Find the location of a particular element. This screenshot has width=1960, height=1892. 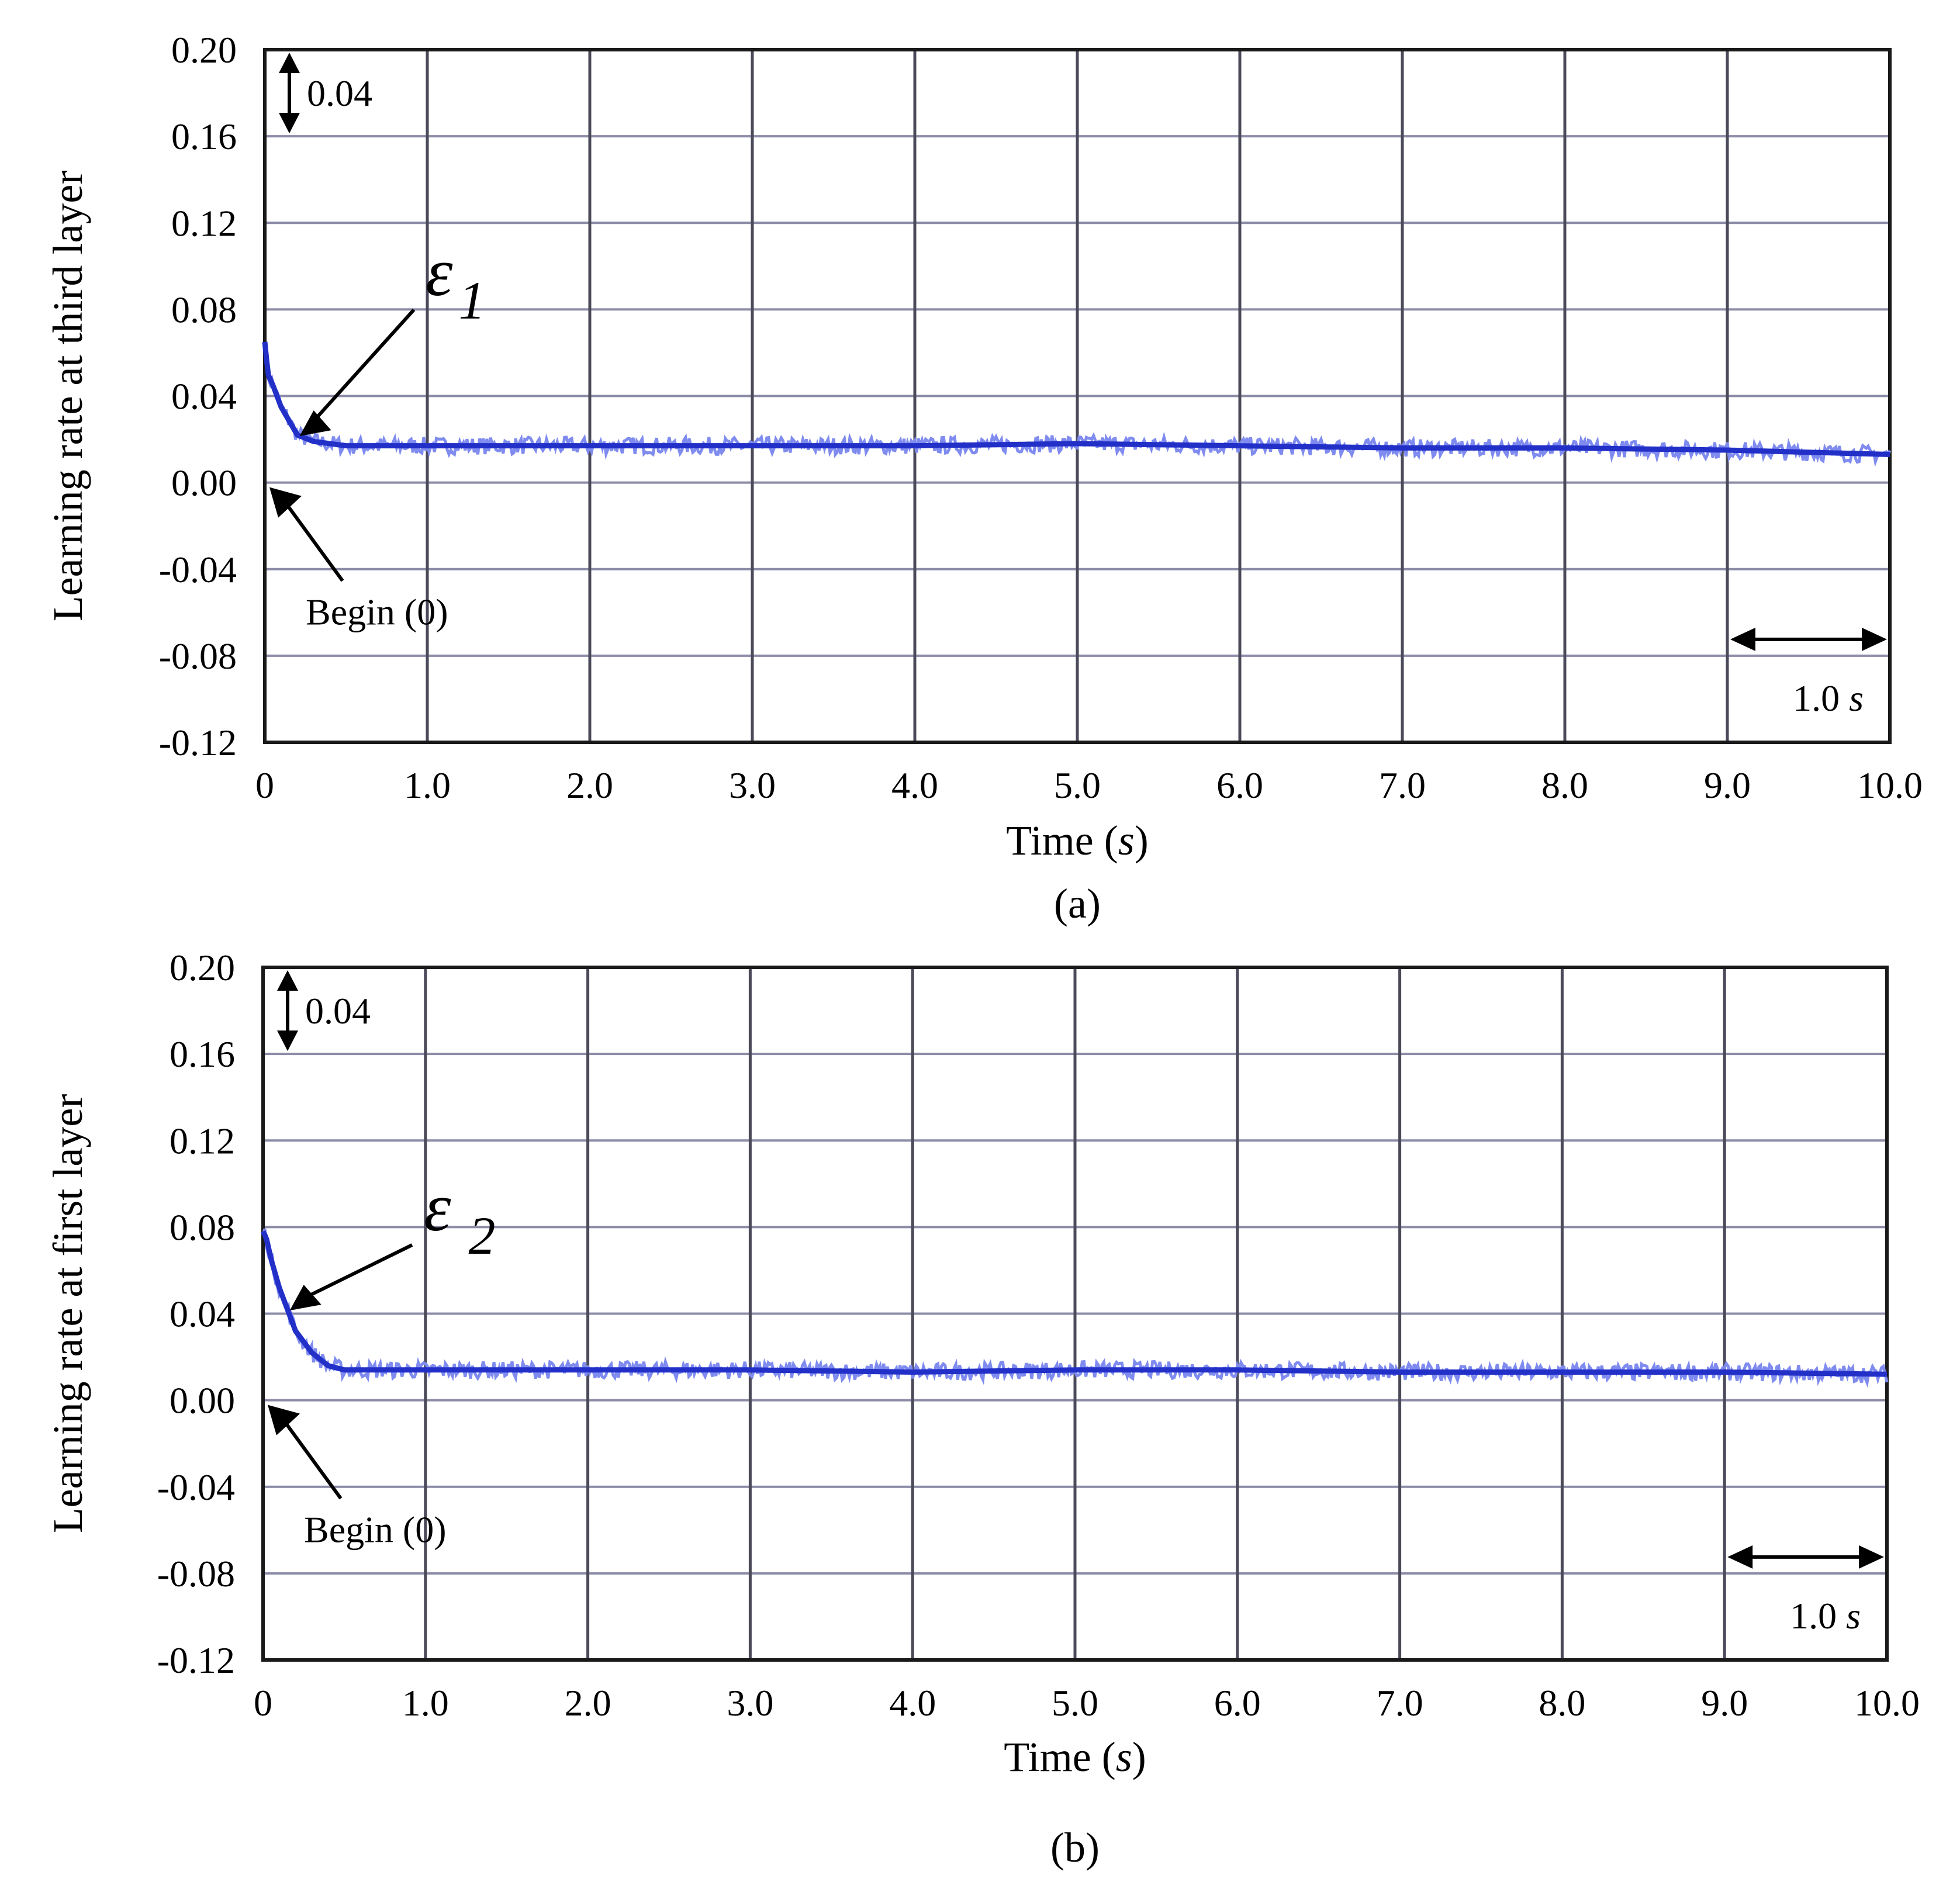

y-axis-title: Learning rate at first layer is located at coordinates (67, 1314).